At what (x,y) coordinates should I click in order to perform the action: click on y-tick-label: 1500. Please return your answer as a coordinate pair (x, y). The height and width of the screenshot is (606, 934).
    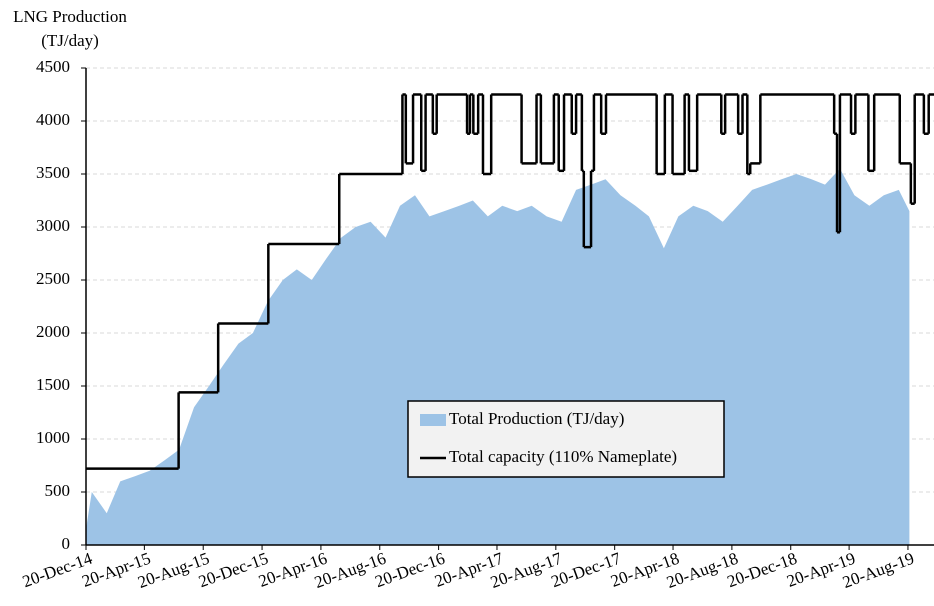
    Looking at the image, I should click on (53, 384).